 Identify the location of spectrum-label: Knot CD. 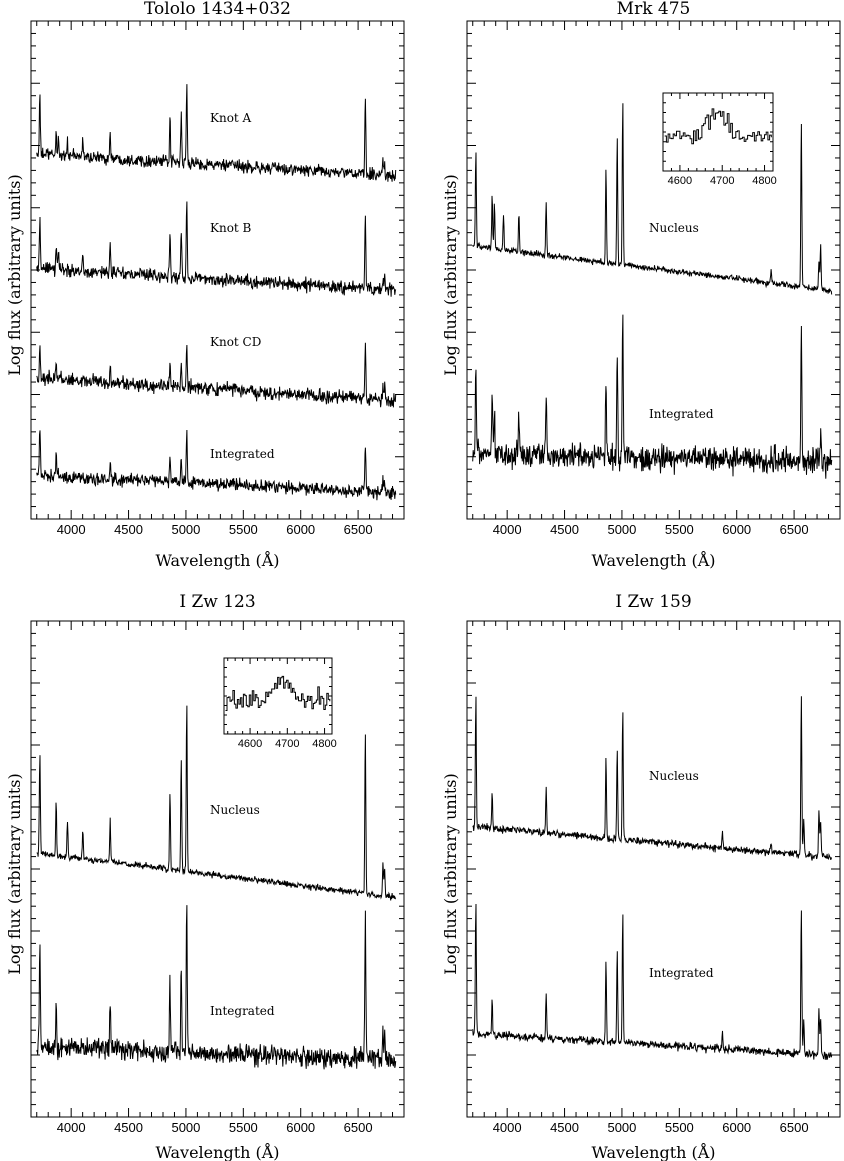
(235, 342).